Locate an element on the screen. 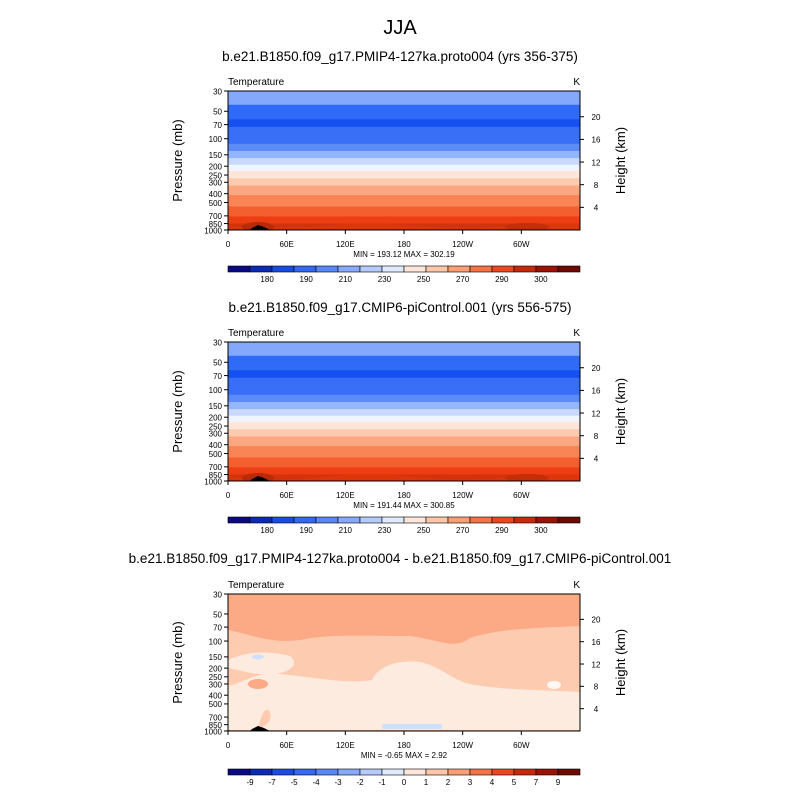 The height and width of the screenshot is (800, 800). warm-patch is located at coordinates (527, 477).